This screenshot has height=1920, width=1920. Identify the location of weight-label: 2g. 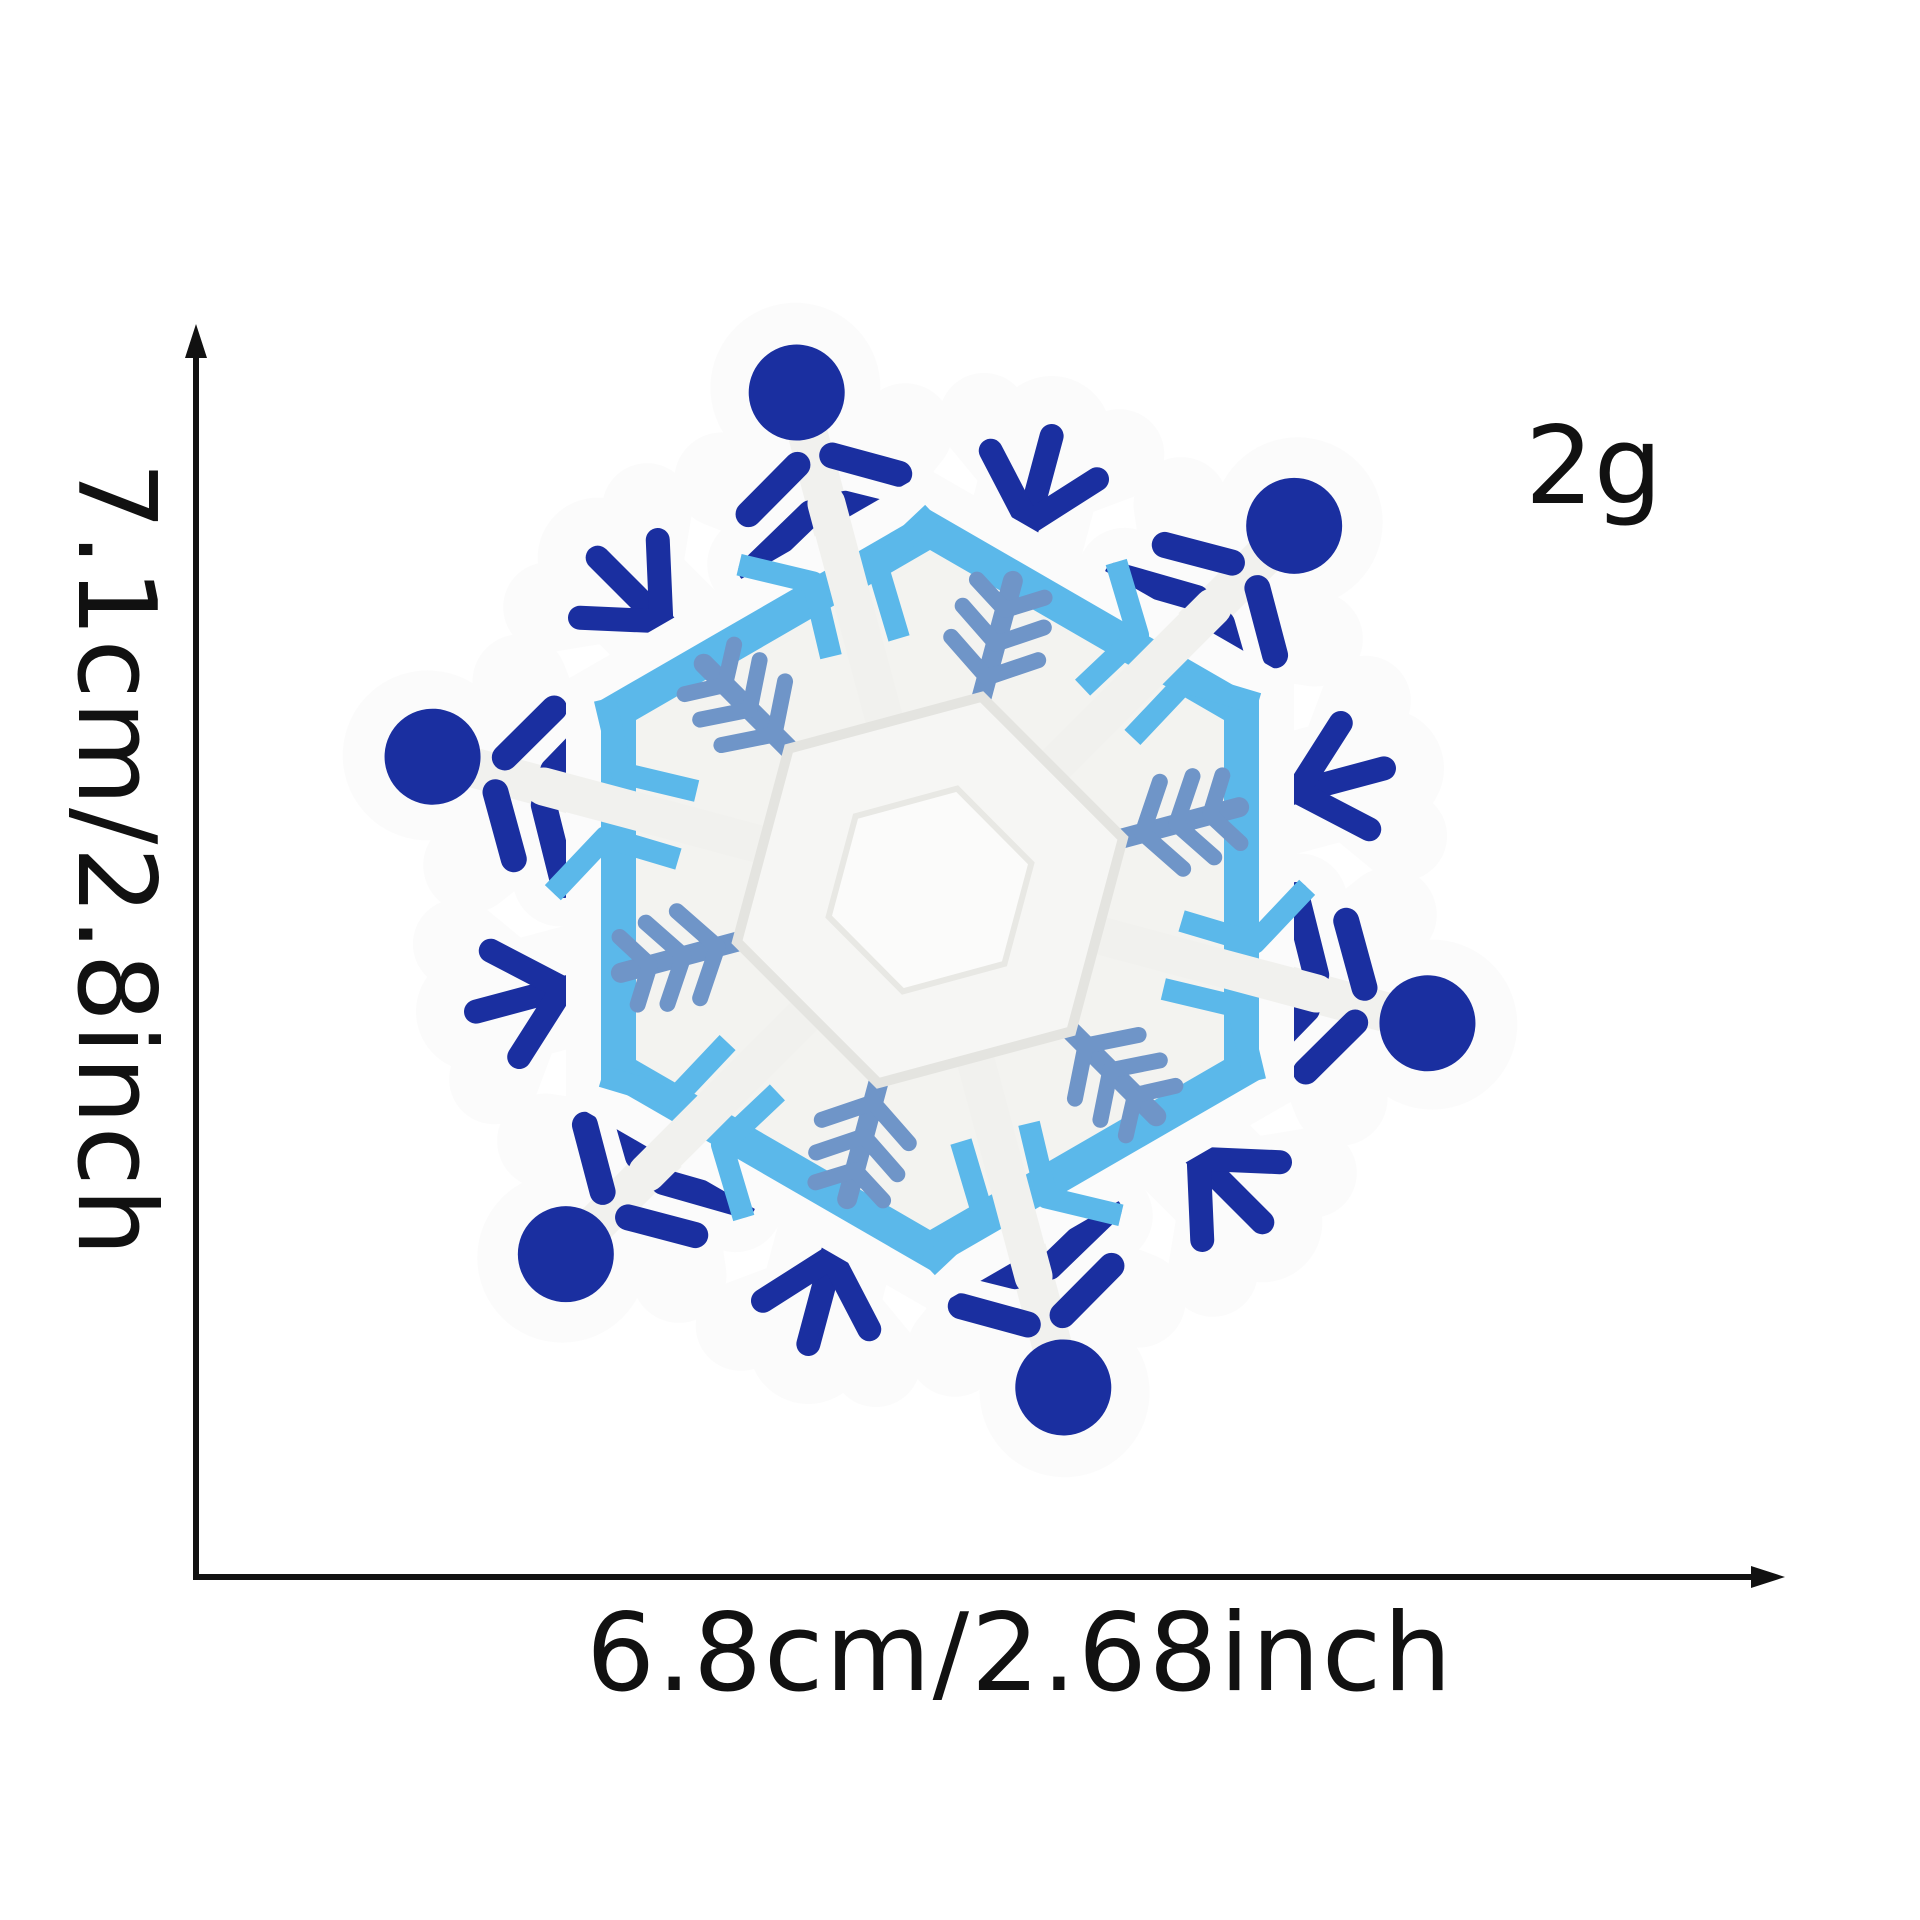
(1594, 466).